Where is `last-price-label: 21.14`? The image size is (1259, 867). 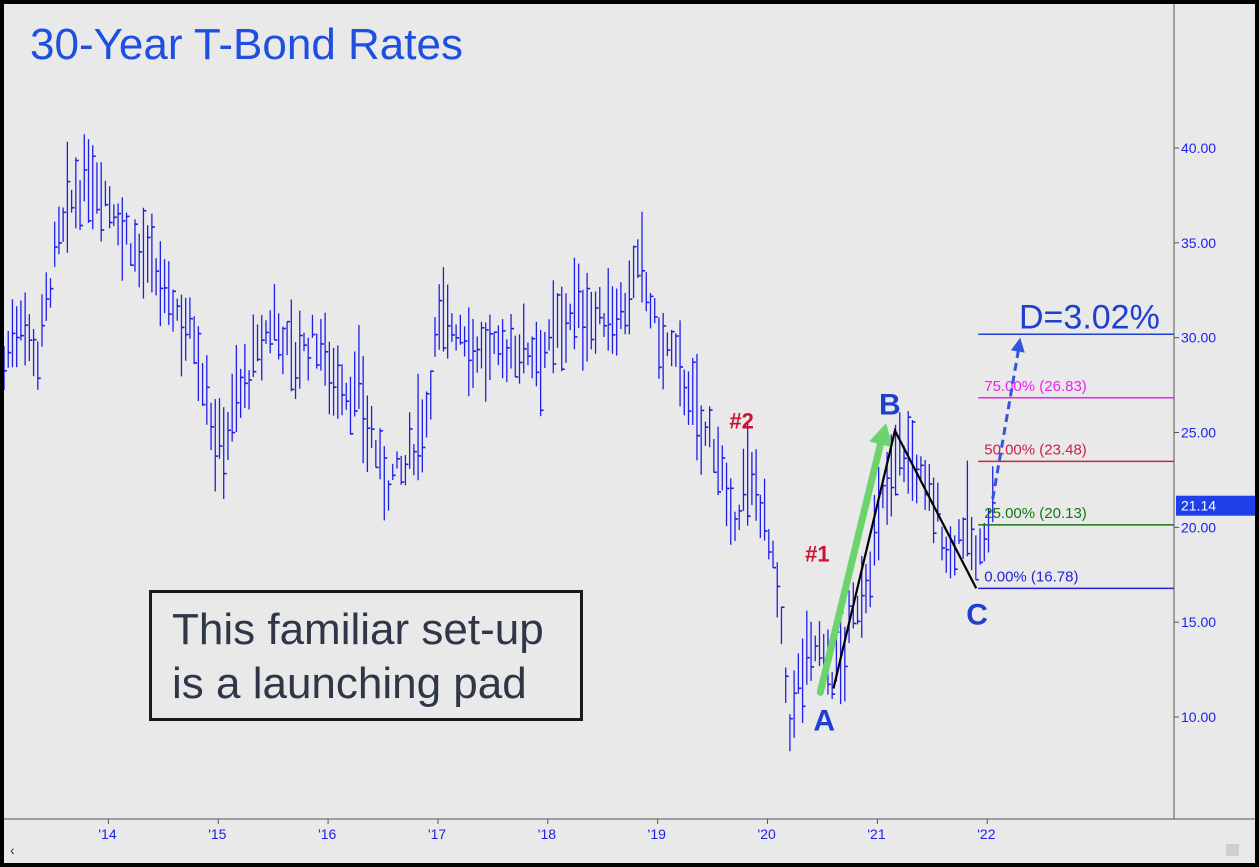 last-price-label: 21.14 is located at coordinates (1198, 506).